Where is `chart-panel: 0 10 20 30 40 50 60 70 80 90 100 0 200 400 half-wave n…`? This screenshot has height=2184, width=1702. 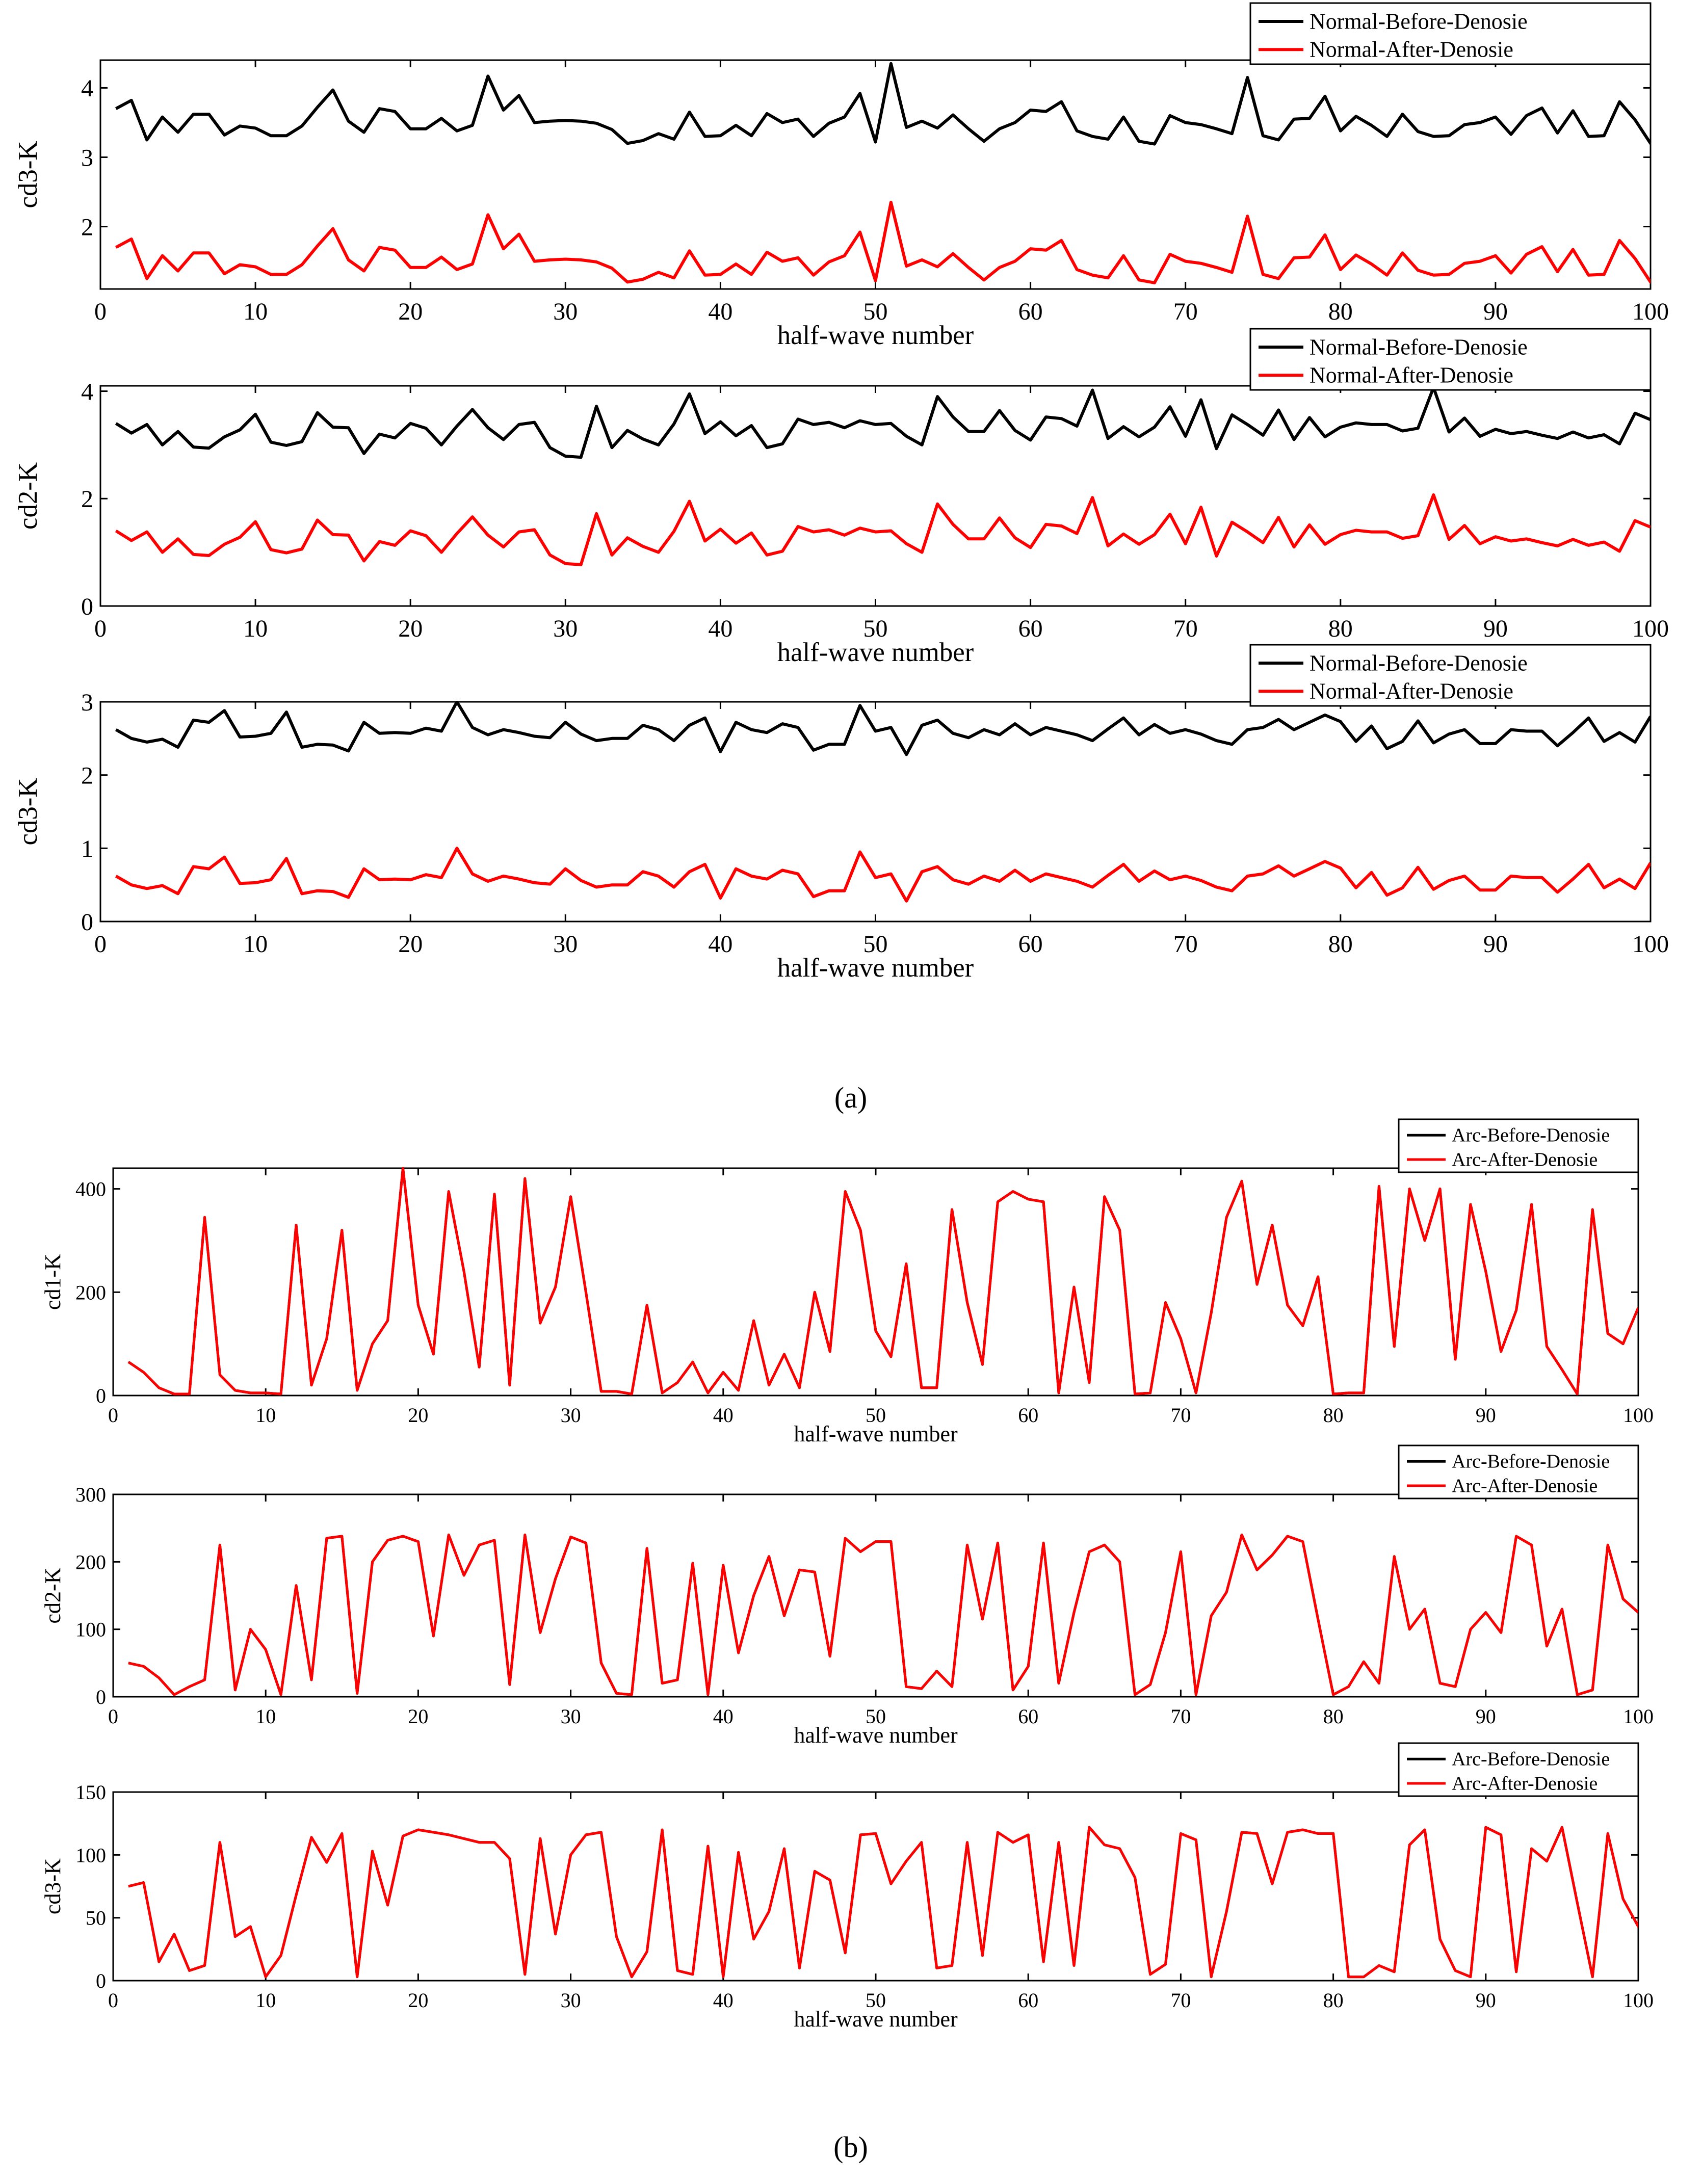 chart-panel: 0 10 20 30 40 50 60 70 80 90 100 0 200 400 half-wave n… is located at coordinates (847, 1282).